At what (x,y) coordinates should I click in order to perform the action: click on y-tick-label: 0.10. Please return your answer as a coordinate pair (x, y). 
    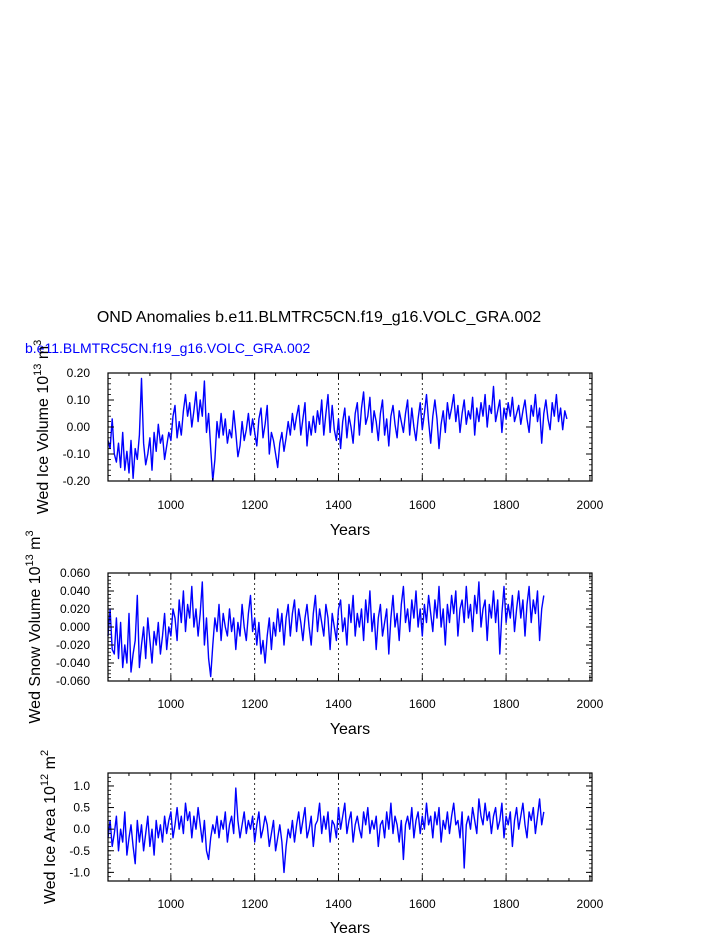
    Looking at the image, I should click on (79, 400).